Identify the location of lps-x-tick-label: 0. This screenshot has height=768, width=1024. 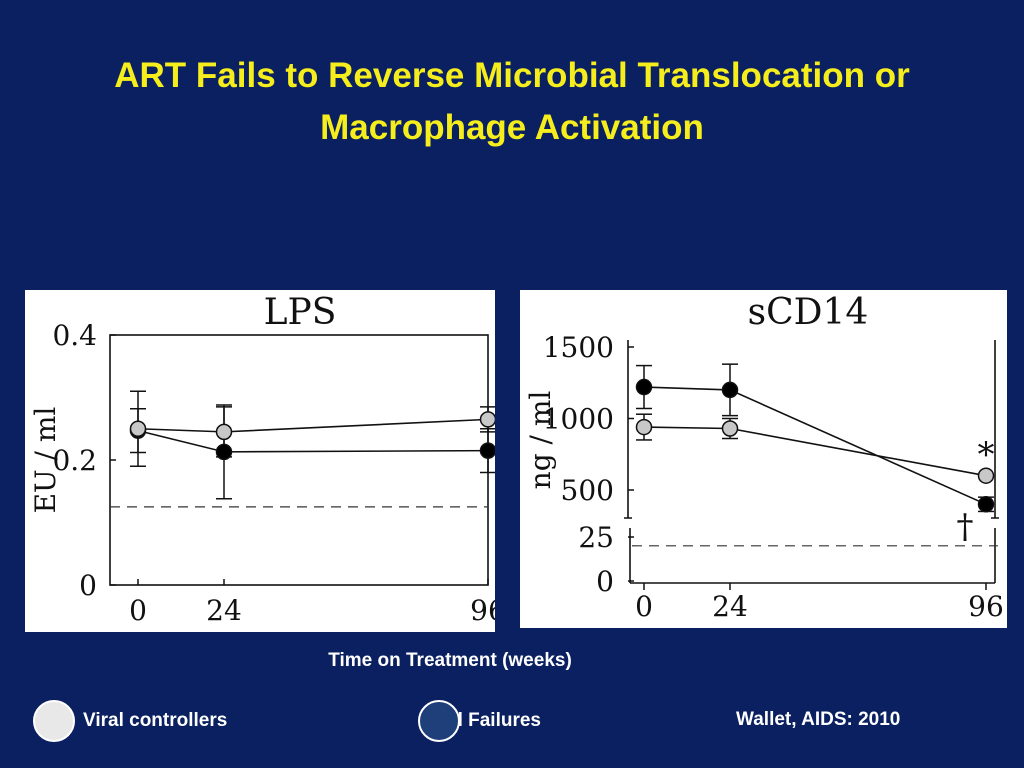
(138, 610).